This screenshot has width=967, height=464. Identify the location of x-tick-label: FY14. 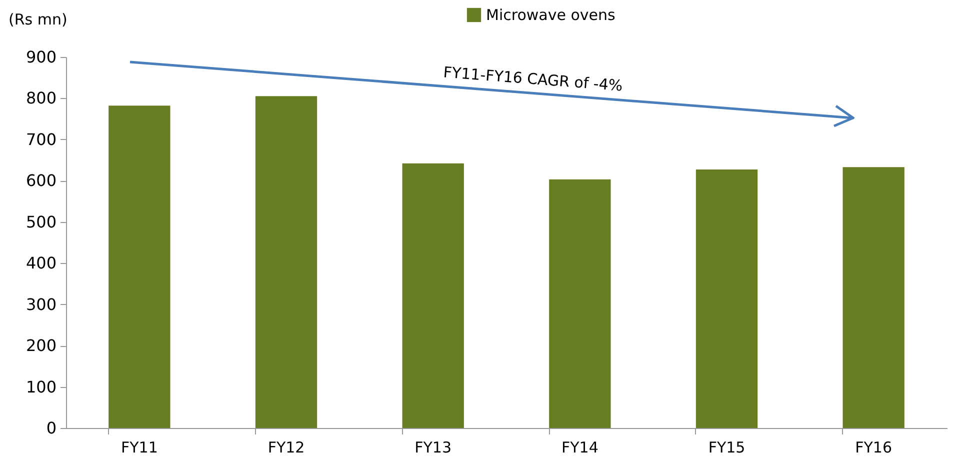
(579, 447).